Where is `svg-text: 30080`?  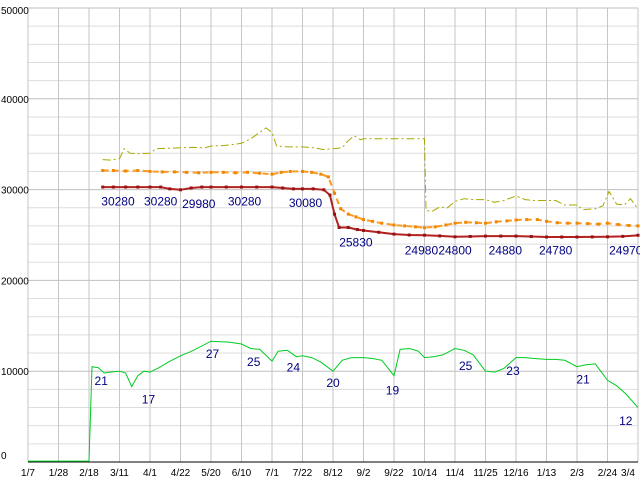
svg-text: 30080 is located at coordinates (306, 203).